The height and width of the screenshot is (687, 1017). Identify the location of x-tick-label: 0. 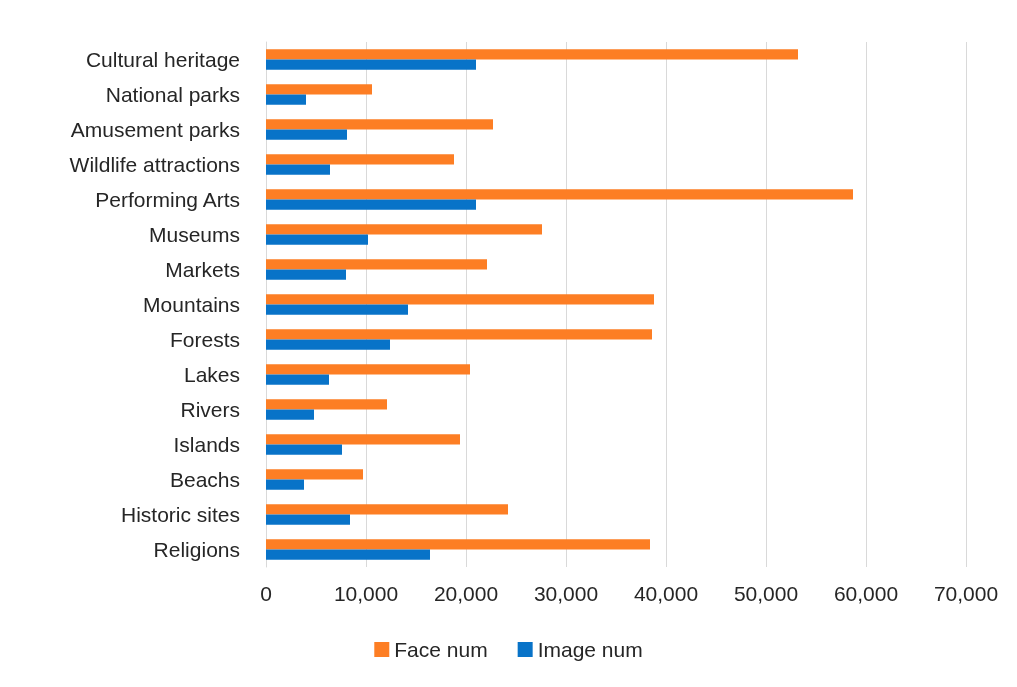
(266, 593).